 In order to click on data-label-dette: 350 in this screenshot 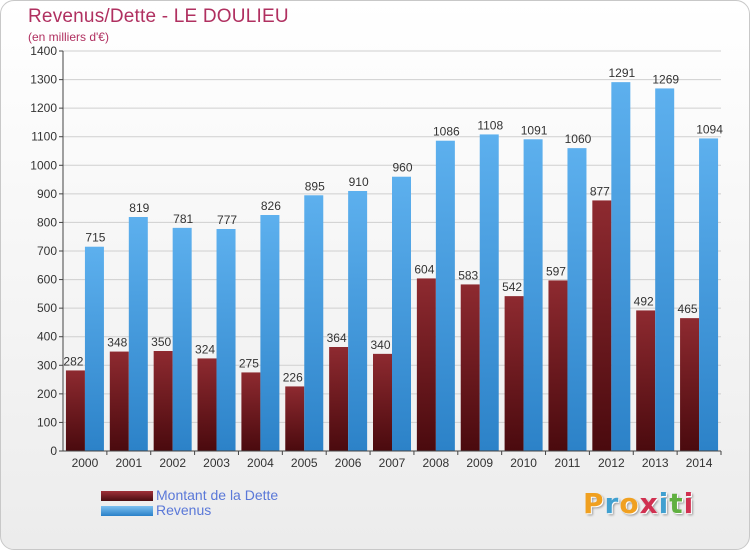, I will do `click(161, 342)`.